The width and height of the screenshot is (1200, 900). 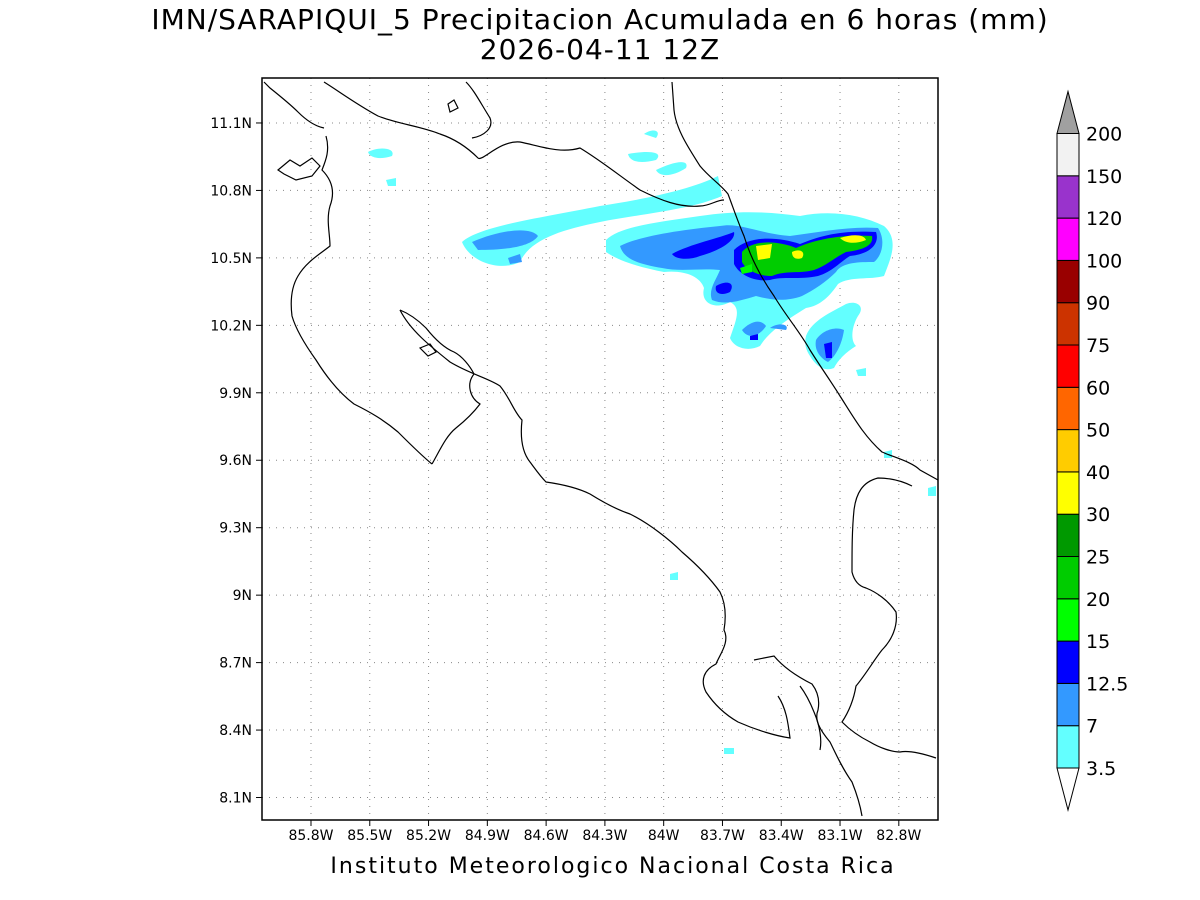 I want to click on x-tick-label: 83.4W, so click(x=781, y=836).